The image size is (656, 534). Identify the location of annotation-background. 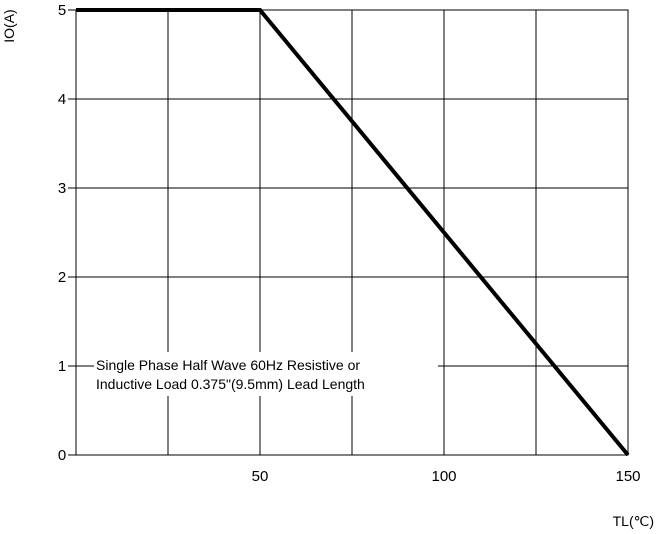
(266, 374).